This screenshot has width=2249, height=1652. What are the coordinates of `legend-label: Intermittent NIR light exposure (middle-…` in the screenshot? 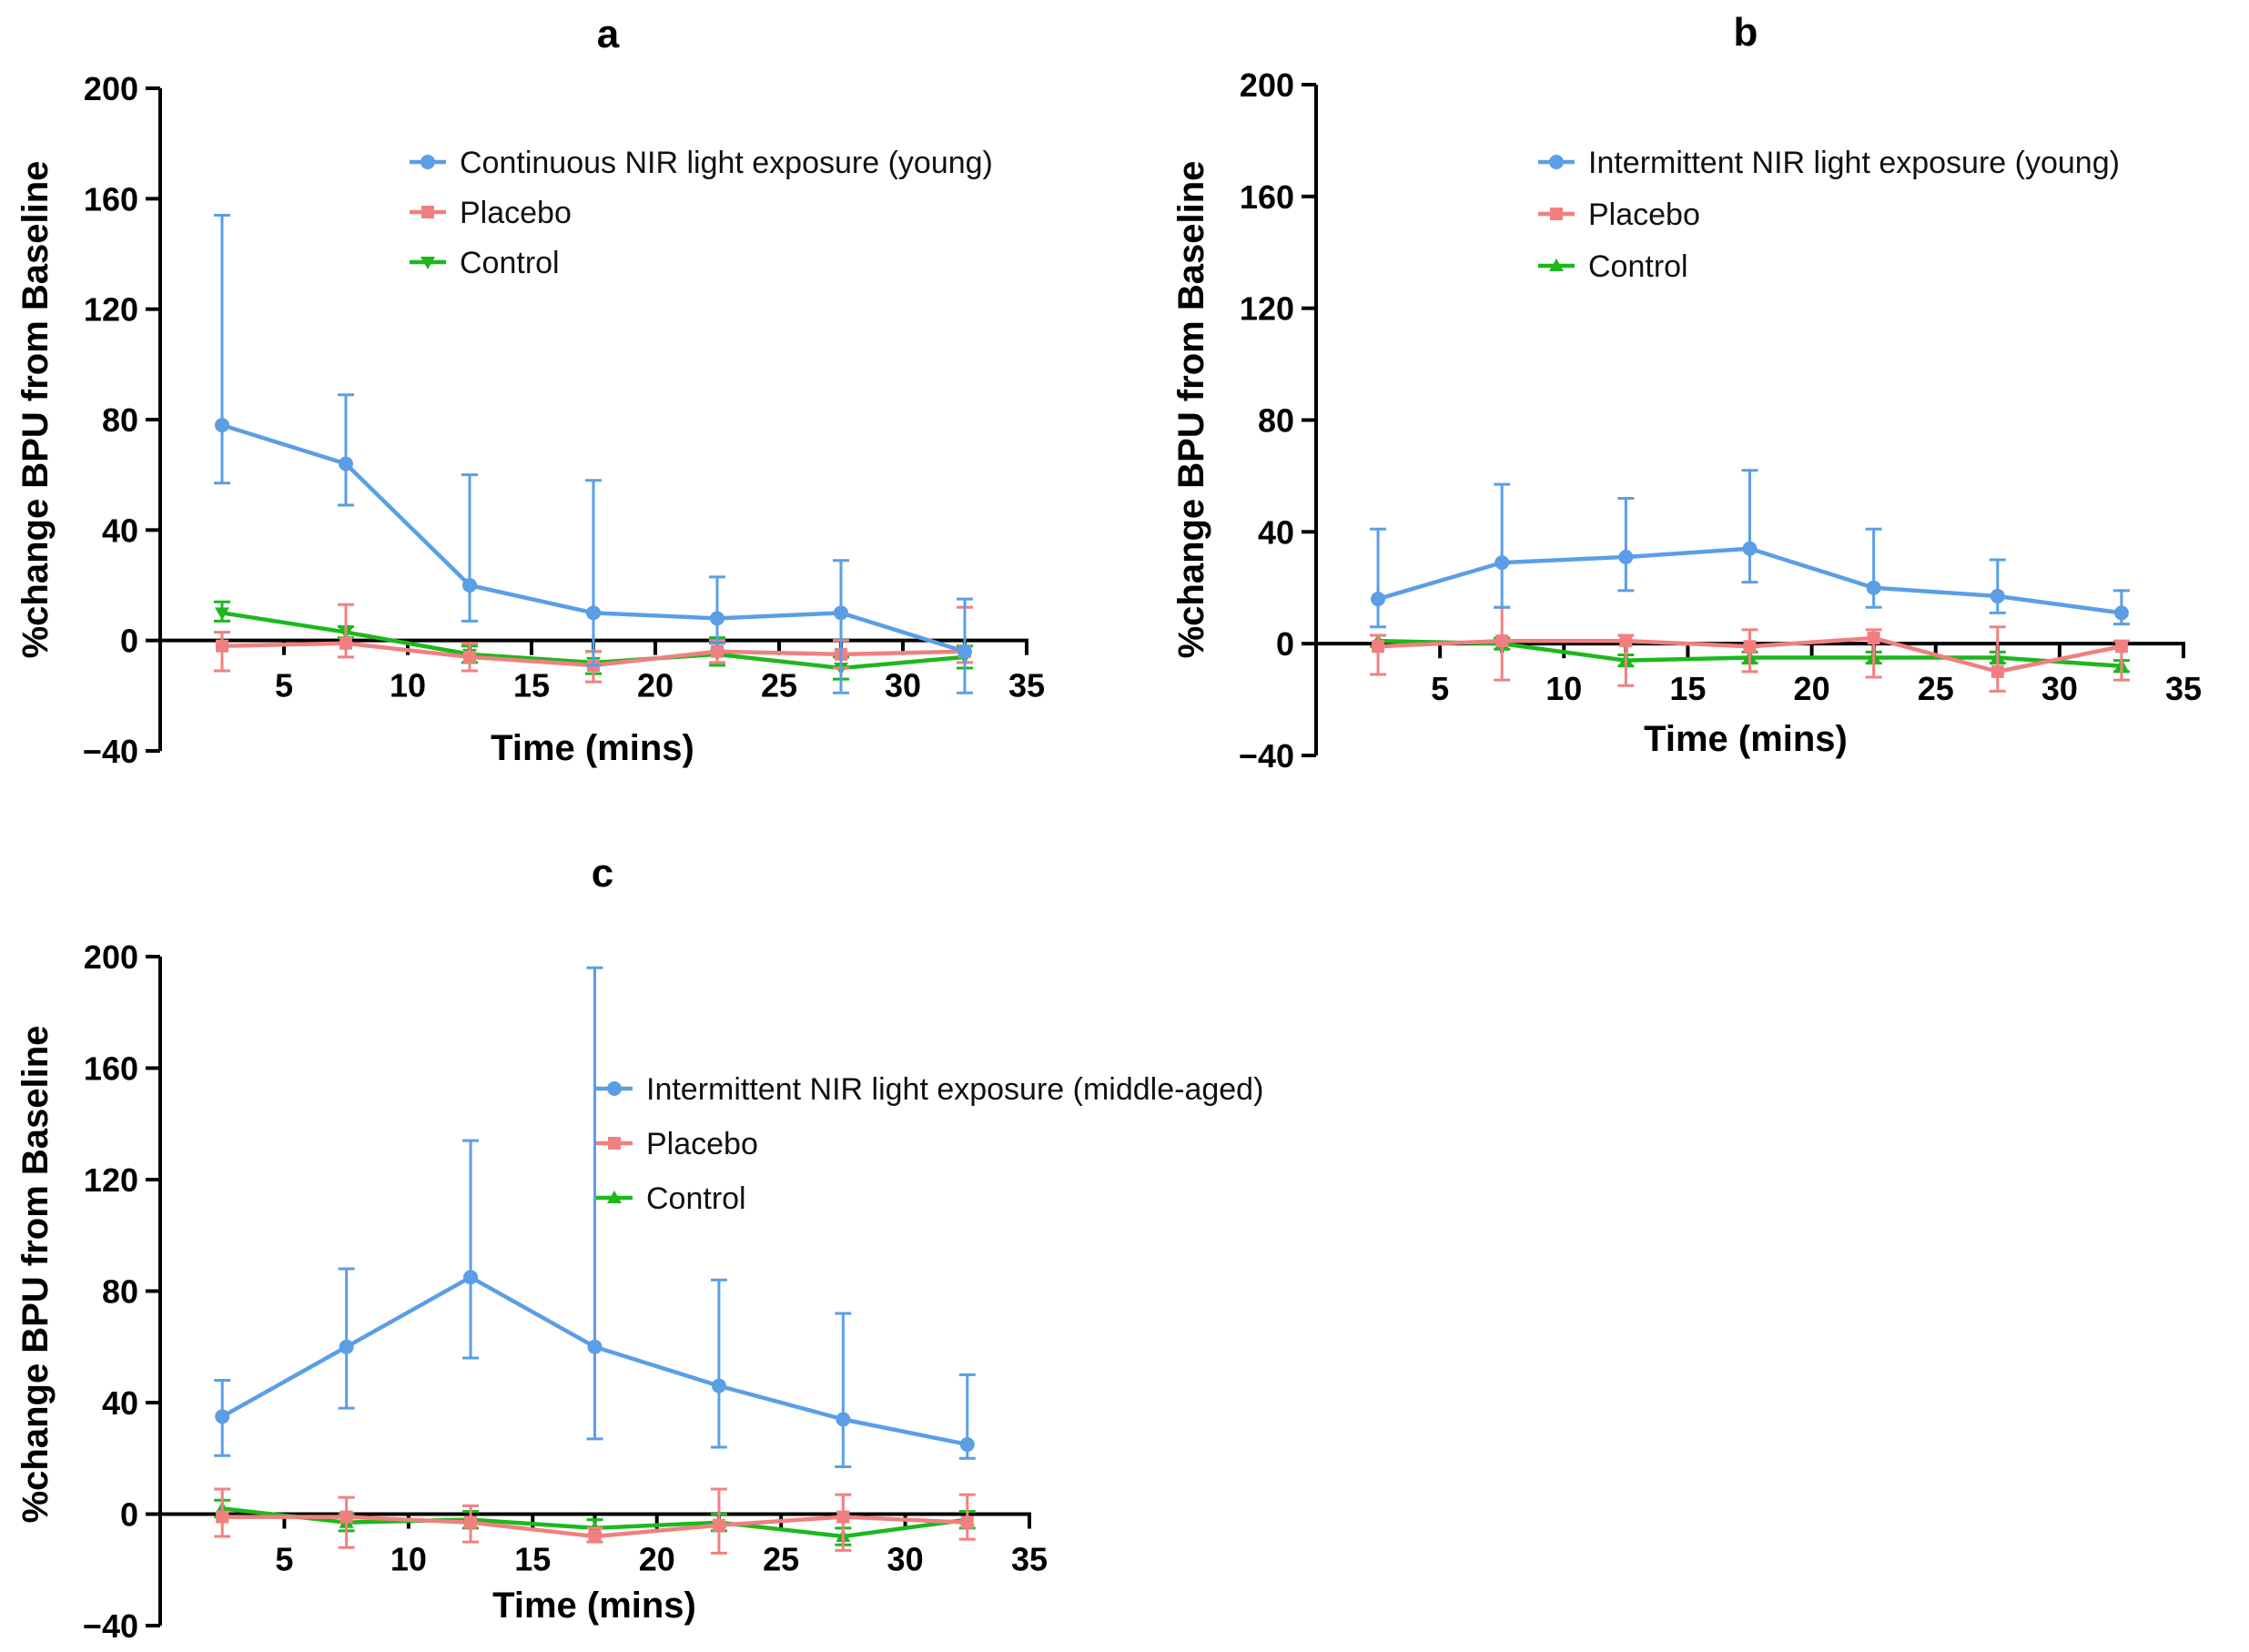 It's located at (954, 1089).